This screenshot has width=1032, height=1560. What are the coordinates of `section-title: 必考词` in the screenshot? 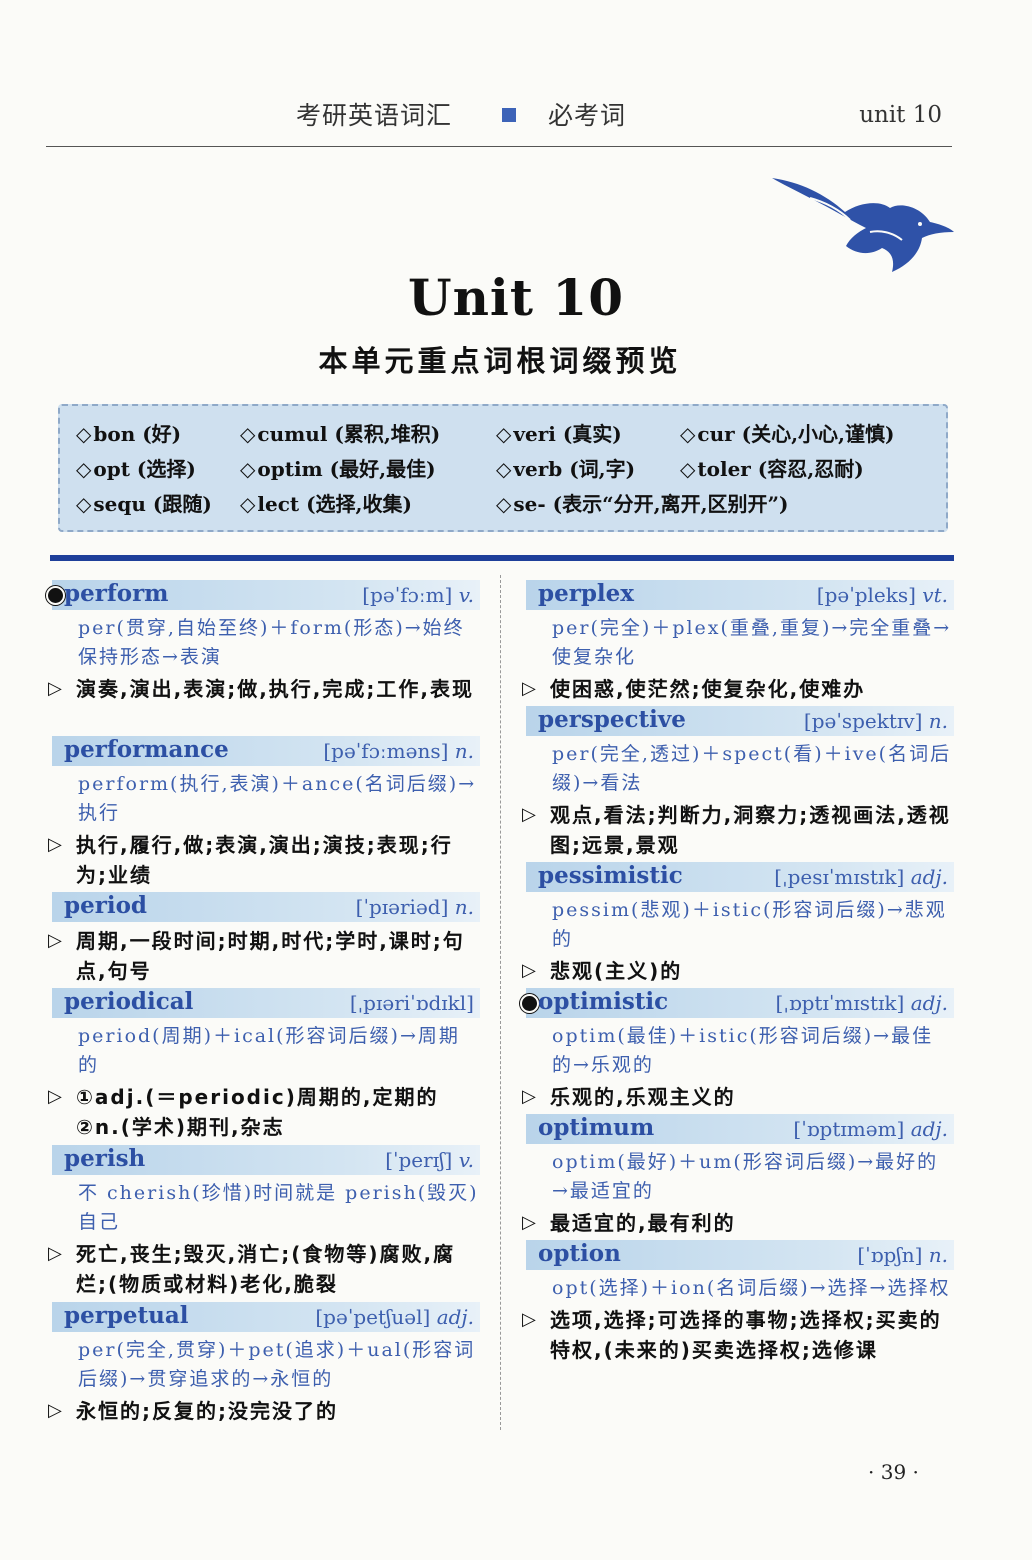 It's located at (587, 115).